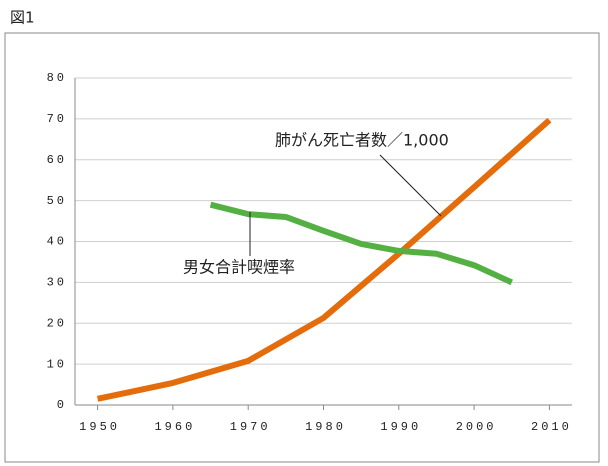  What do you see at coordinates (22, 18) in the screenshot?
I see `figure-label: 図1` at bounding box center [22, 18].